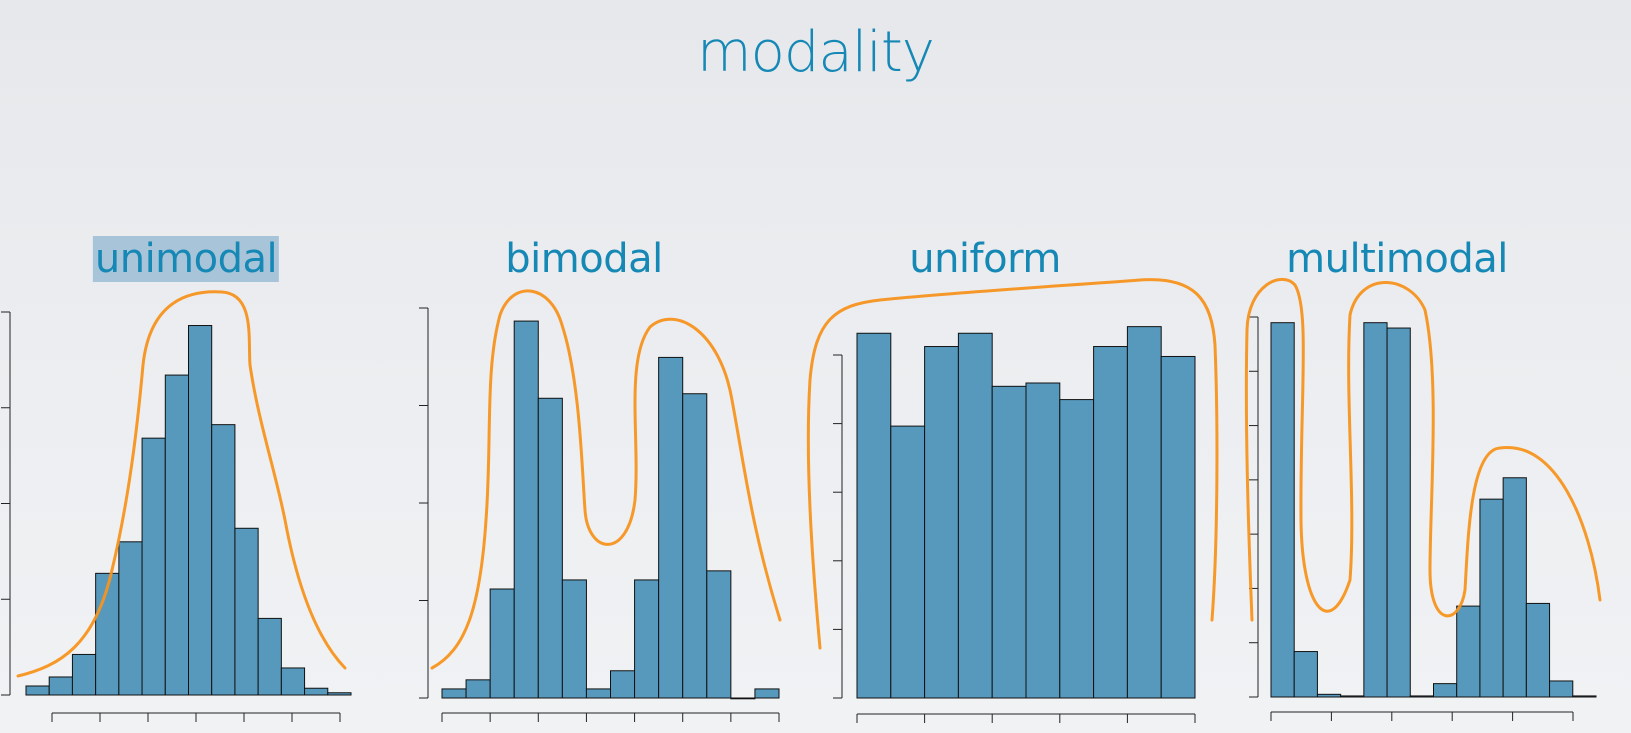 The image size is (1631, 733). I want to click on chart-title-multimodal: multimodal, so click(1397, 259).